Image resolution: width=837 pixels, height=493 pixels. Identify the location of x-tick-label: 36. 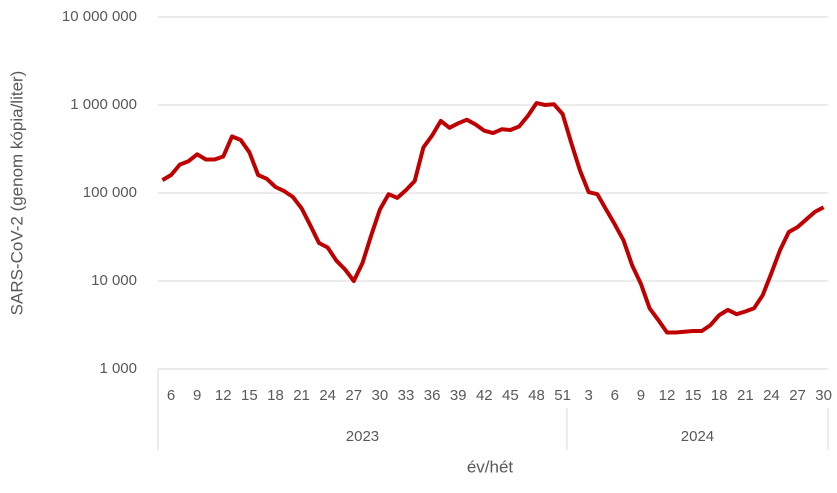
(432, 395).